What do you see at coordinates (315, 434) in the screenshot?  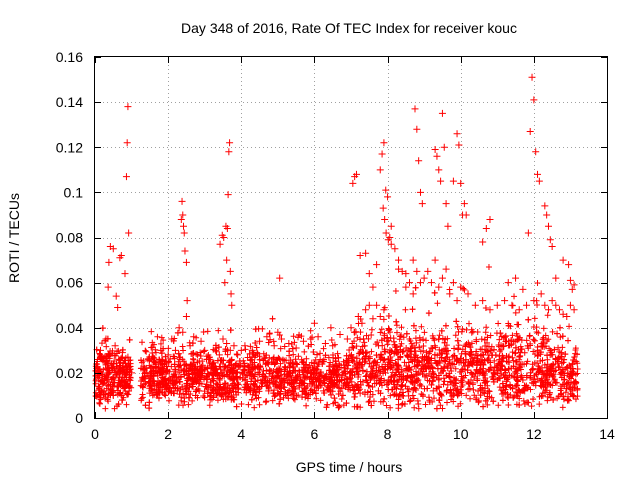 I see `x-tick-label: 6` at bounding box center [315, 434].